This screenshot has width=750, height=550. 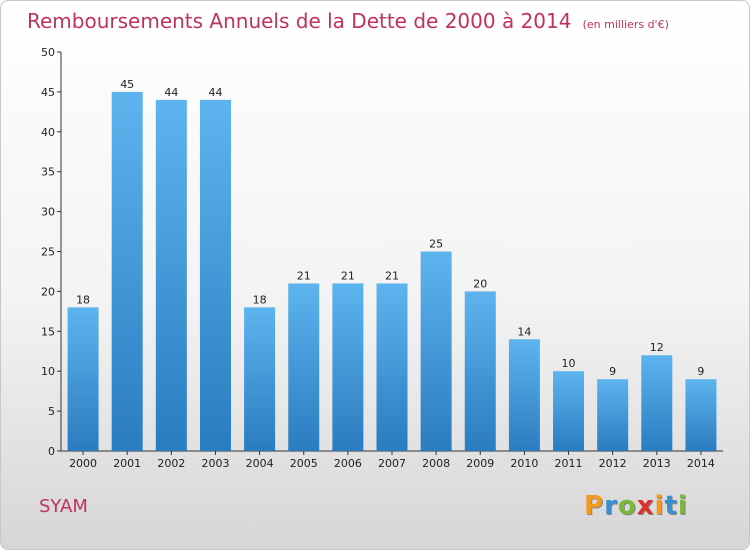 What do you see at coordinates (171, 463) in the screenshot?
I see `x-tick-label: 2002` at bounding box center [171, 463].